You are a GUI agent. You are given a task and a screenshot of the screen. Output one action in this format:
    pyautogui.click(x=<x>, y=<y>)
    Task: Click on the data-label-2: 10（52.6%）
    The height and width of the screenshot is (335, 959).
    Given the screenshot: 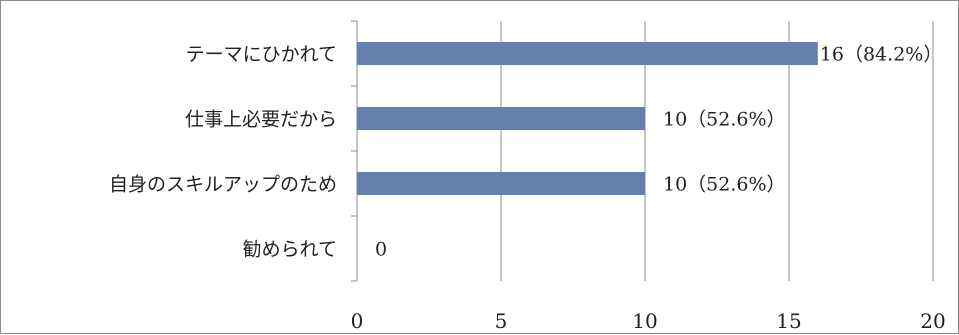 What is the action you would take?
    pyautogui.click(x=724, y=185)
    